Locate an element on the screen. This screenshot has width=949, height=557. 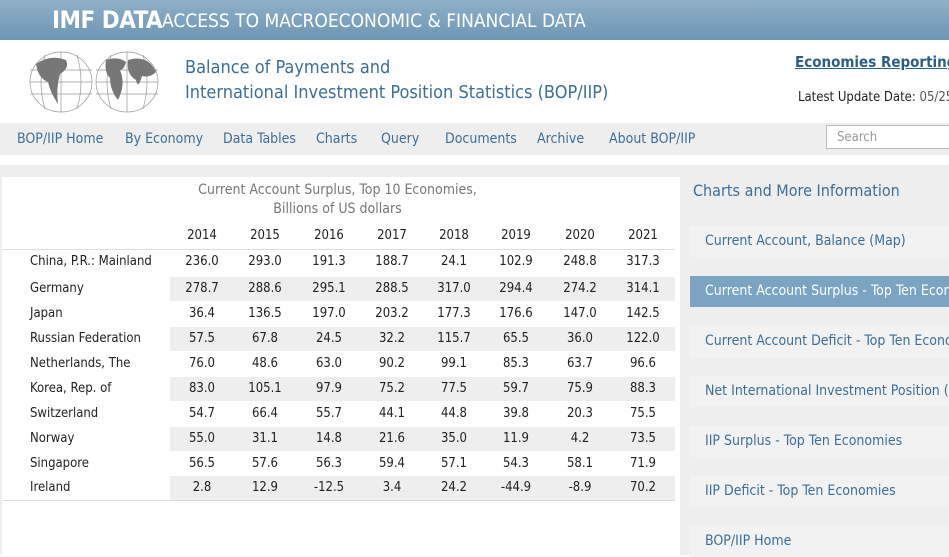
cell: 295.1 is located at coordinates (329, 288).